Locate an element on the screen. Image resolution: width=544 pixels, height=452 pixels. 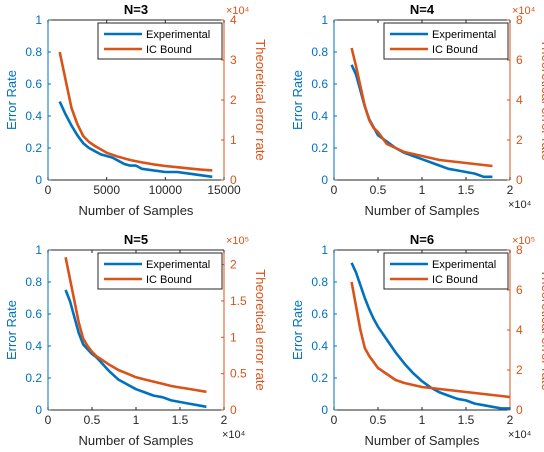
x-tick-label: 5000 is located at coordinates (106, 190).